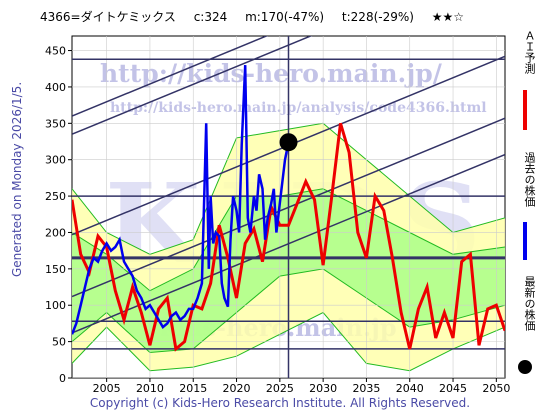  What do you see at coordinates (453, 388) in the screenshot?
I see `x-tick-label-2045: 2045` at bounding box center [453, 388].